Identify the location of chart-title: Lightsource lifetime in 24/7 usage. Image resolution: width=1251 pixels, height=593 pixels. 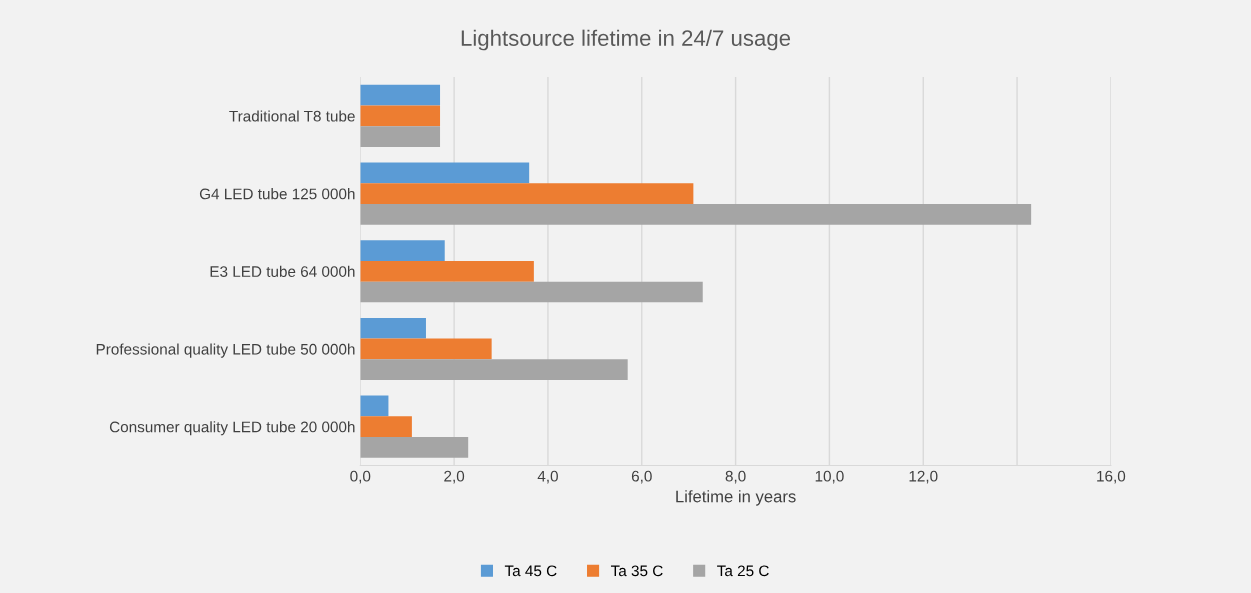
(626, 40).